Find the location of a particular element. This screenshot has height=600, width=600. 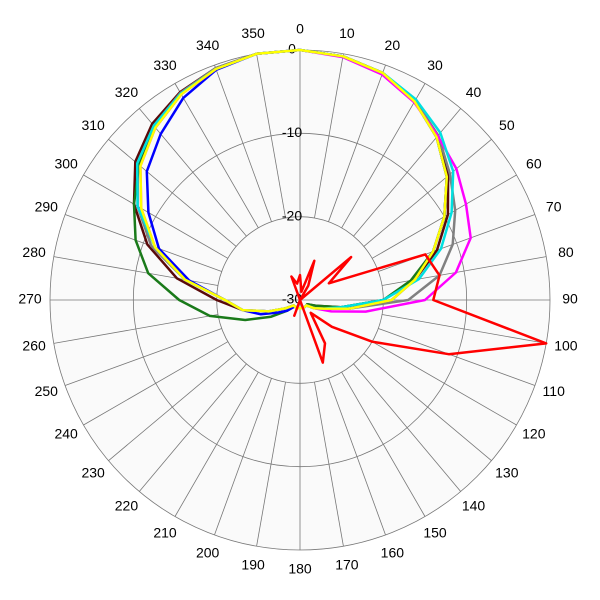

radius-label: 0 is located at coordinates (292, 49).